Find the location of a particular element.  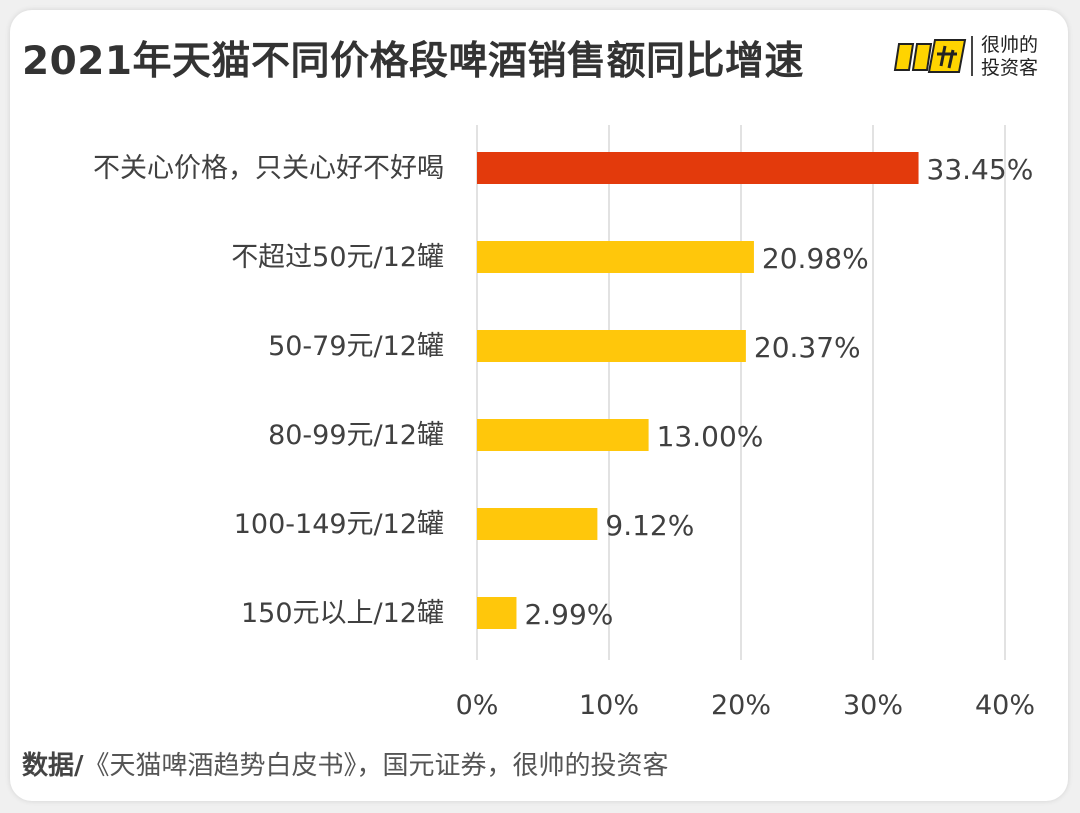

data-label: 9.12% is located at coordinates (649, 525).